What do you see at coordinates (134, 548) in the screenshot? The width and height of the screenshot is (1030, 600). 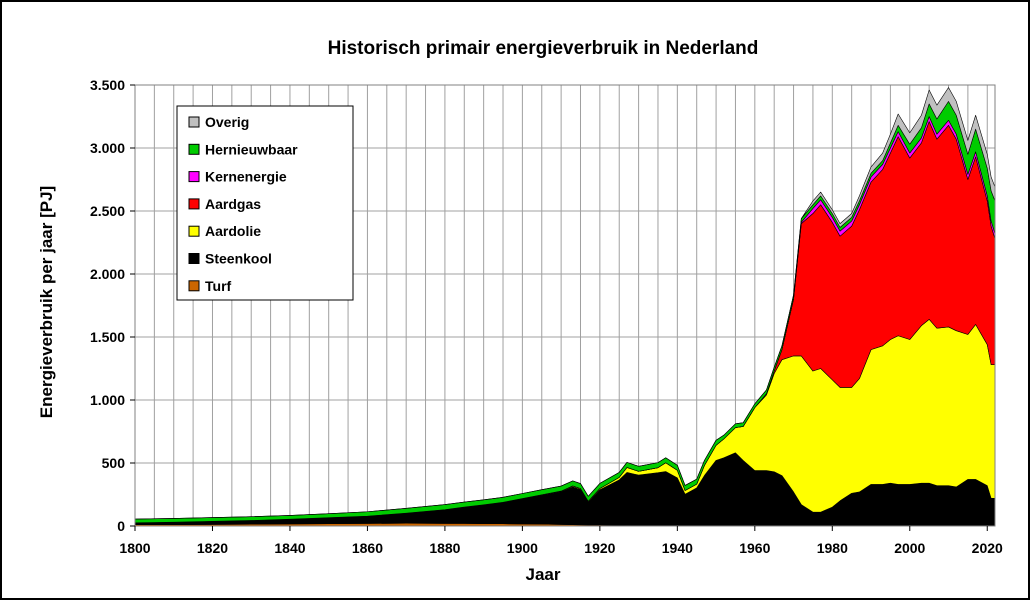 I see `x-tick-label: 1800` at bounding box center [134, 548].